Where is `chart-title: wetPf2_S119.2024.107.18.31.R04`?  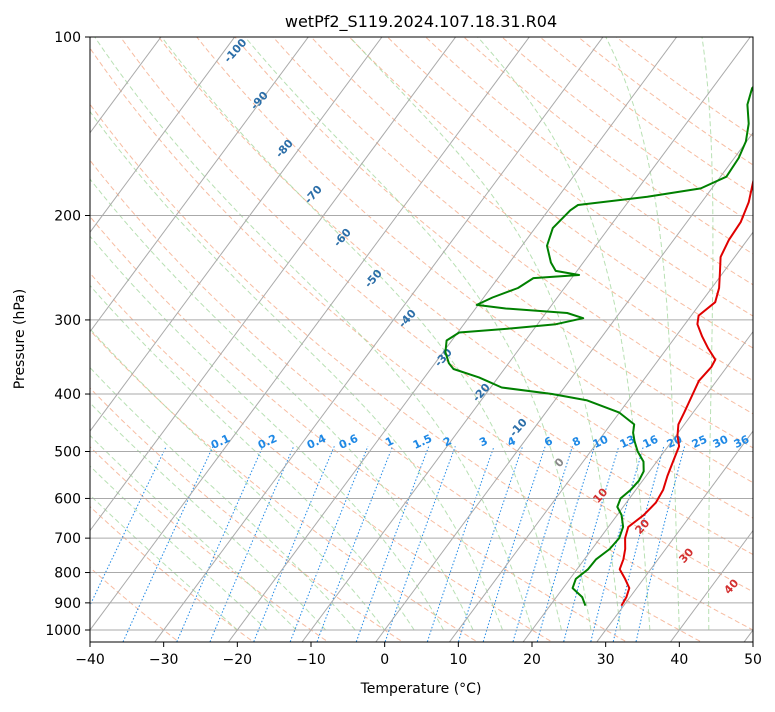
chart-title: wetPf2_S119.2024.107.18.31.R04 is located at coordinates (421, 22).